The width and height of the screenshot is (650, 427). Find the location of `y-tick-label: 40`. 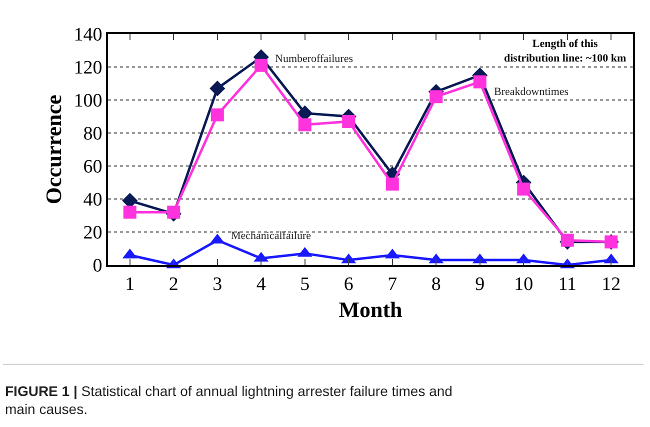

y-tick-label: 40 is located at coordinates (92, 200).